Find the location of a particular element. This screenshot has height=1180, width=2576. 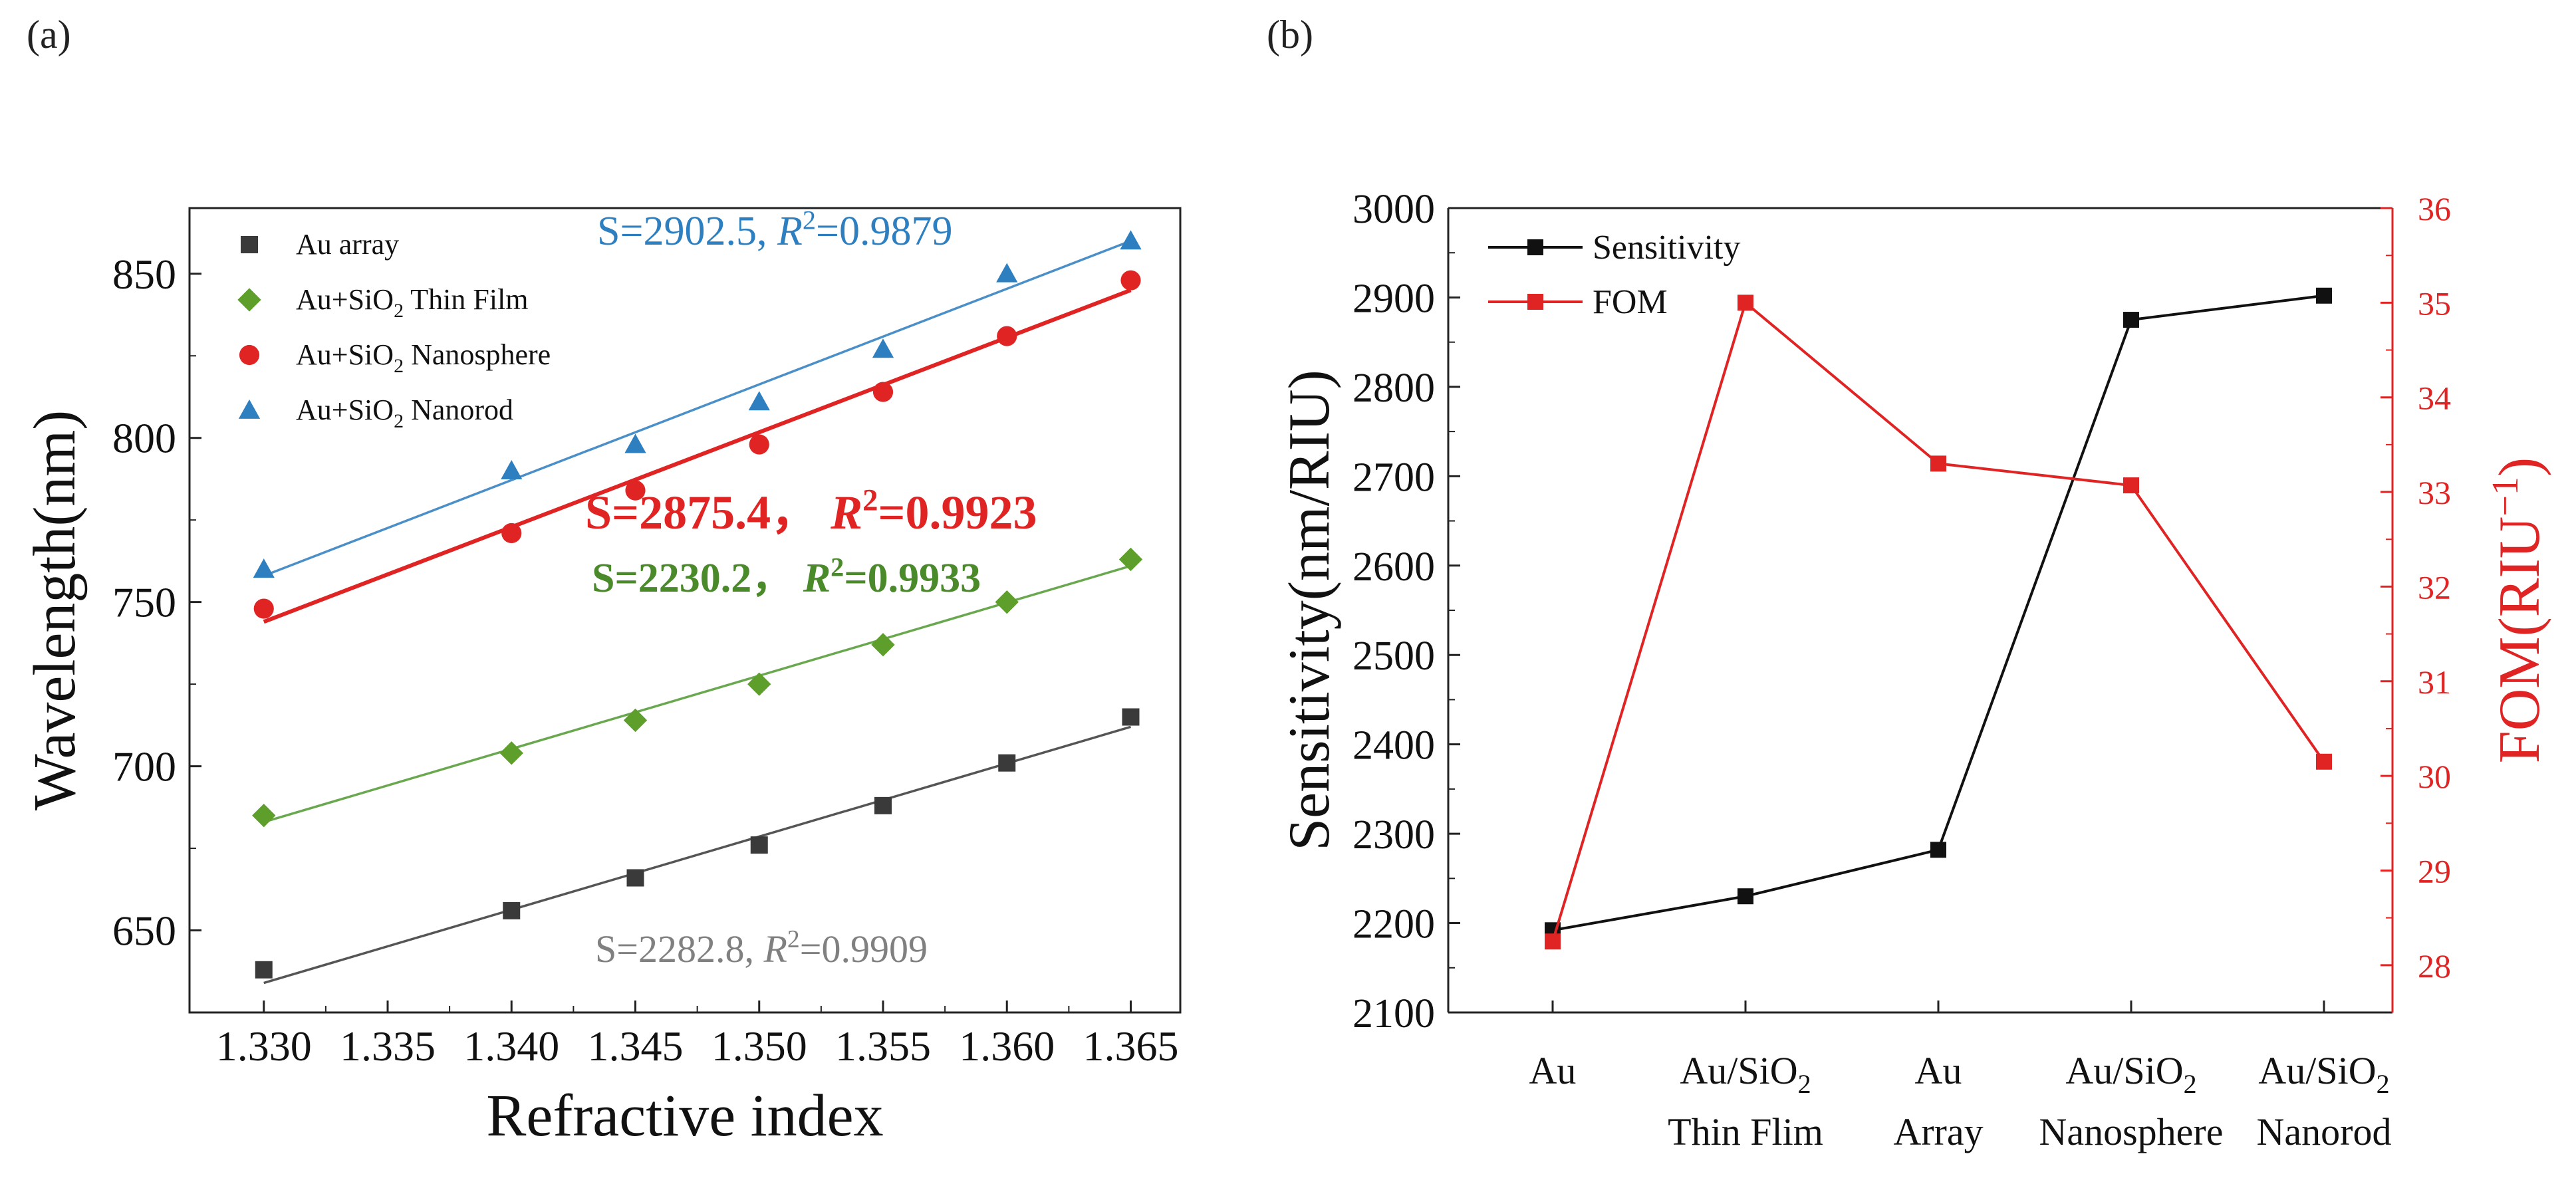

annotation-val: =0.9879 is located at coordinates (884, 231).